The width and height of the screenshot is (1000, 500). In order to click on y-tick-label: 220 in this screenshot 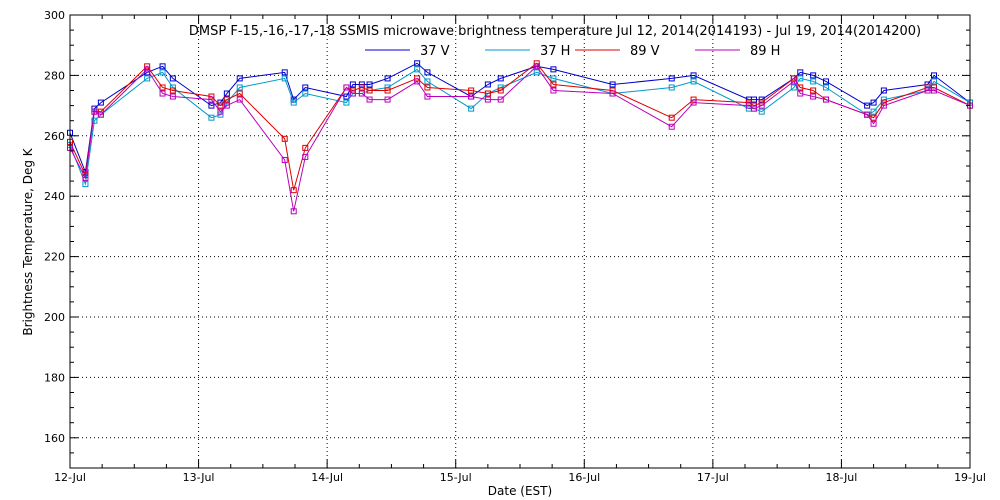, I will do `click(54, 257)`.